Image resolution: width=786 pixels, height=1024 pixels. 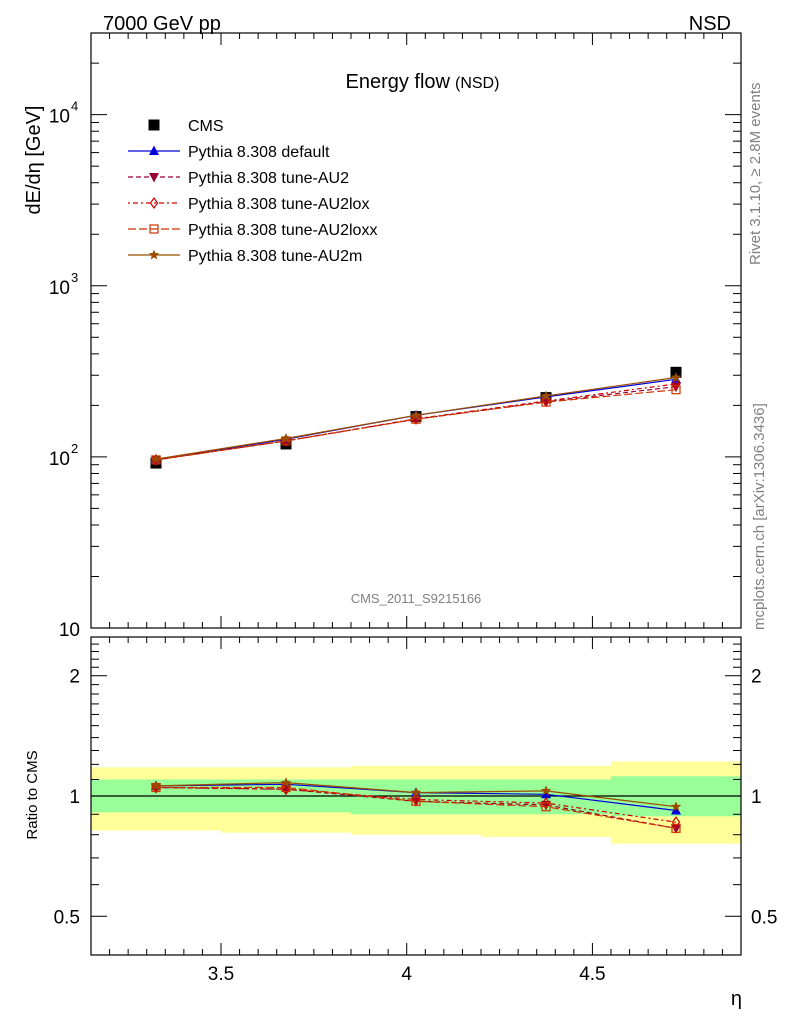 What do you see at coordinates (206, 126) in the screenshot?
I see `legend-label-cms: CMS` at bounding box center [206, 126].